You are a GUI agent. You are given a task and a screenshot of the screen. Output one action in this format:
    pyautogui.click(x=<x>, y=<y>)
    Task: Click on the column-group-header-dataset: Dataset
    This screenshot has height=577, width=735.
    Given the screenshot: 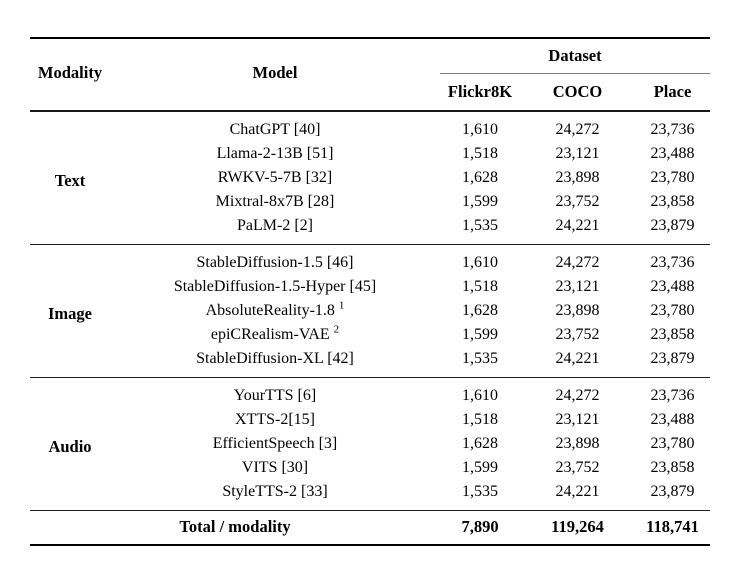 What is the action you would take?
    pyautogui.click(x=575, y=56)
    